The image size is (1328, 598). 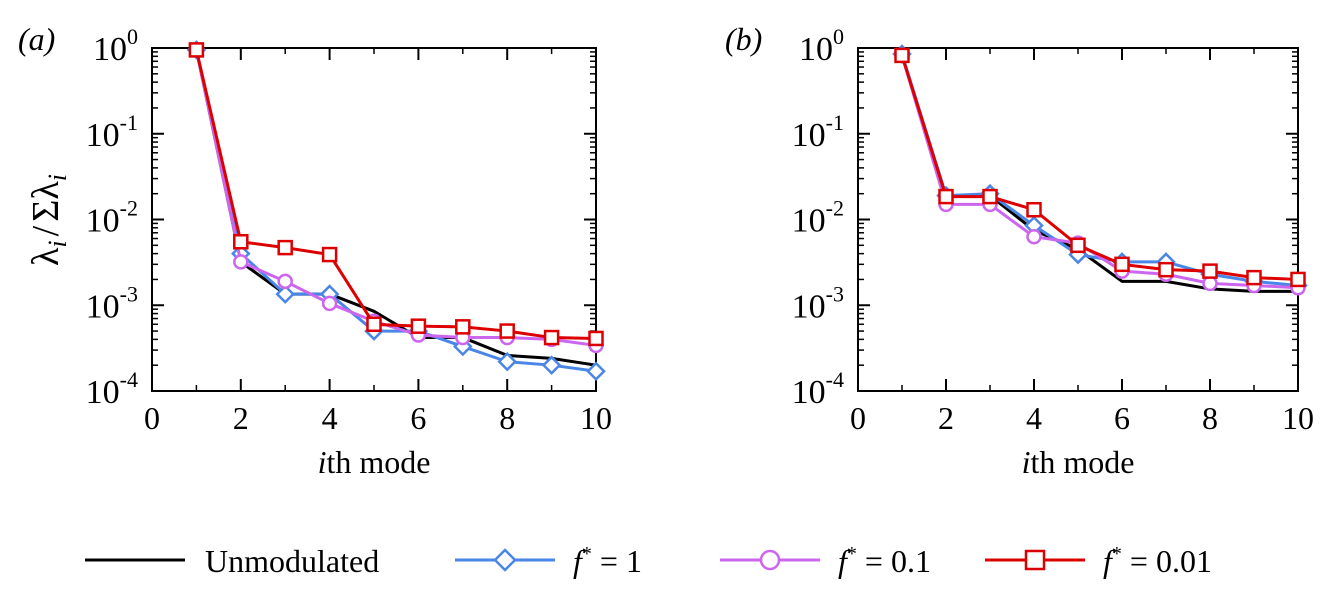 What do you see at coordinates (1098, 561) in the screenshot?
I see `legend-entry-f001: f* = 0.01` at bounding box center [1098, 561].